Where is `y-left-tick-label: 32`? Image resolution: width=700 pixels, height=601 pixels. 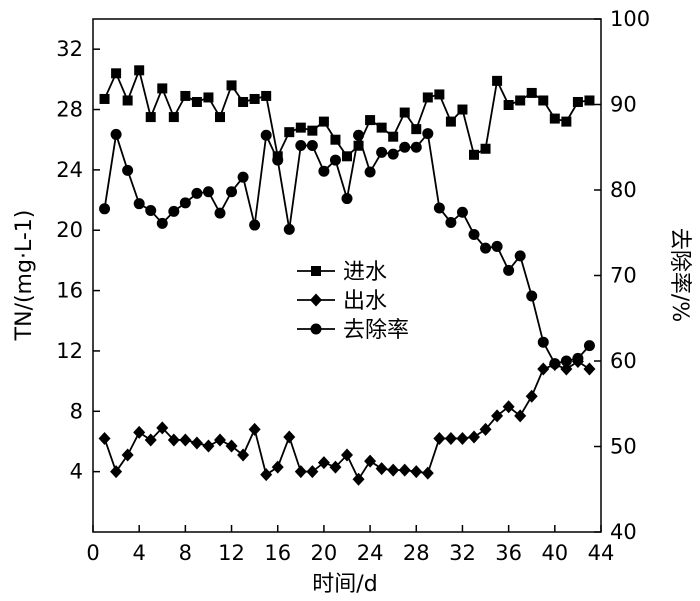
y-left-tick-label: 32 is located at coordinates (69, 49).